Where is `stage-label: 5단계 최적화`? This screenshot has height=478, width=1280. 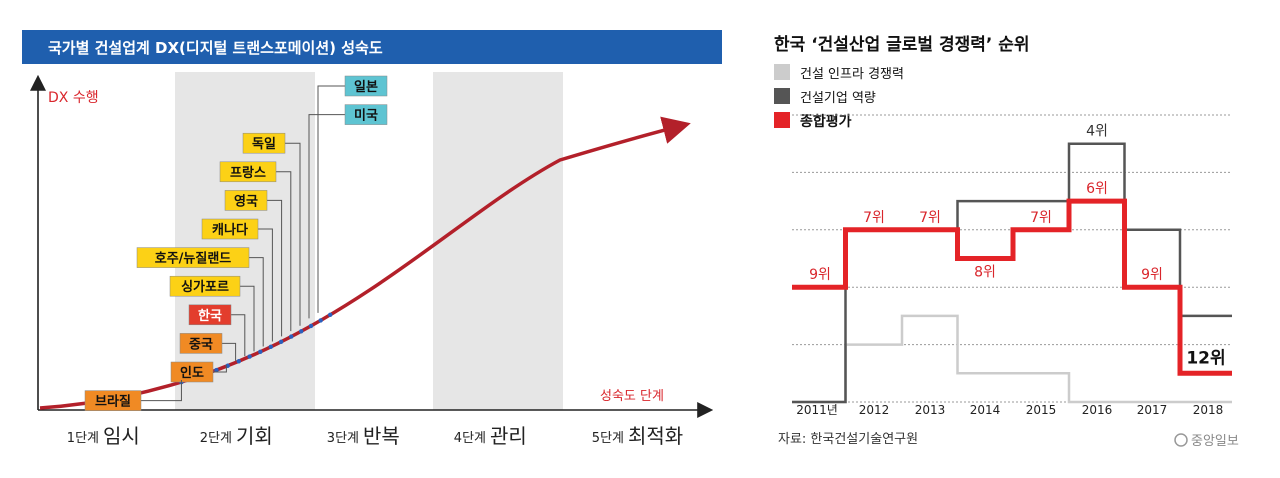 stage-label: 5단계 최적화 is located at coordinates (637, 436).